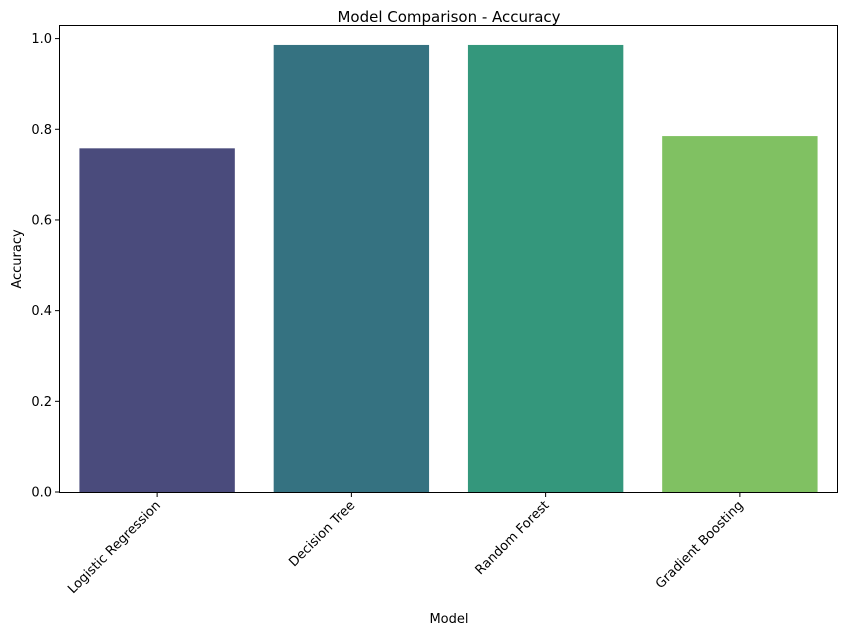 The image size is (846, 635). Describe the element at coordinates (513, 538) in the screenshot. I see `x-tick-label: Random Forest` at that location.